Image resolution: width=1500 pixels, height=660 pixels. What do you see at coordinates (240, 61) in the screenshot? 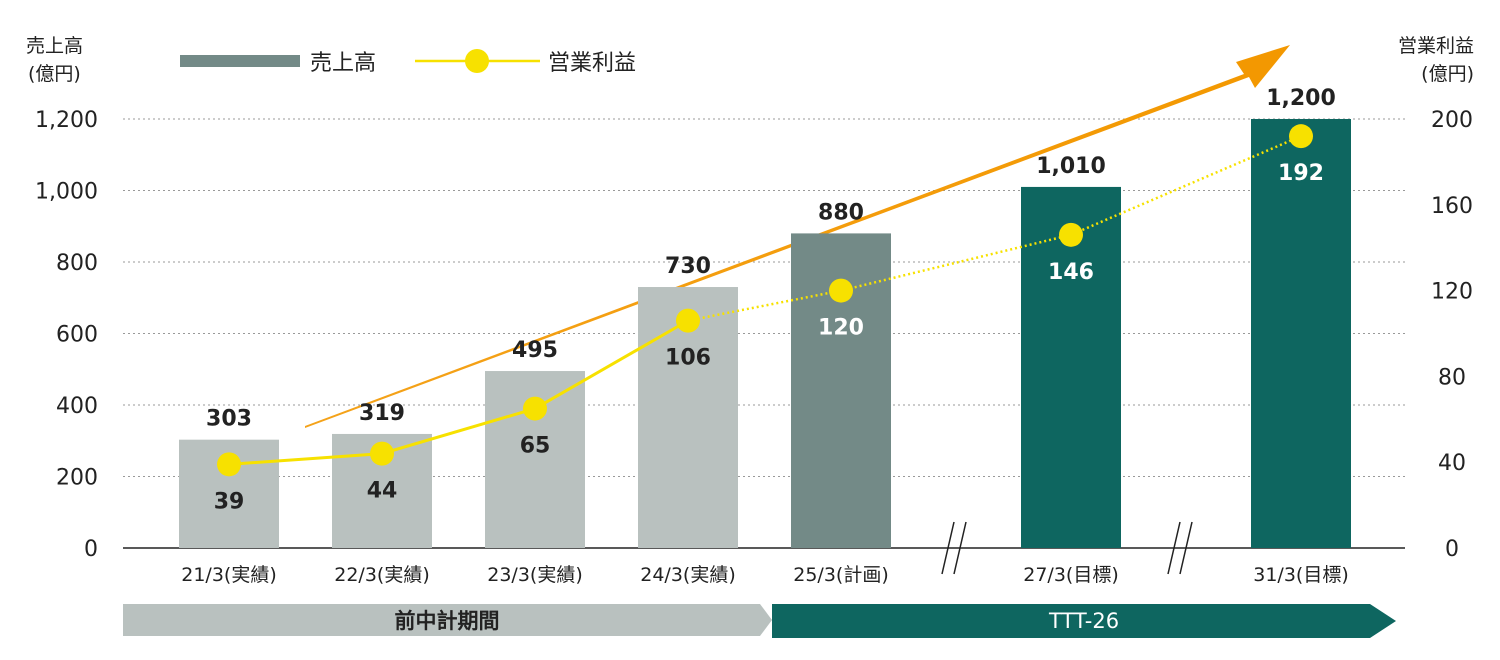
I see `legend-sales-swatch` at bounding box center [240, 61].